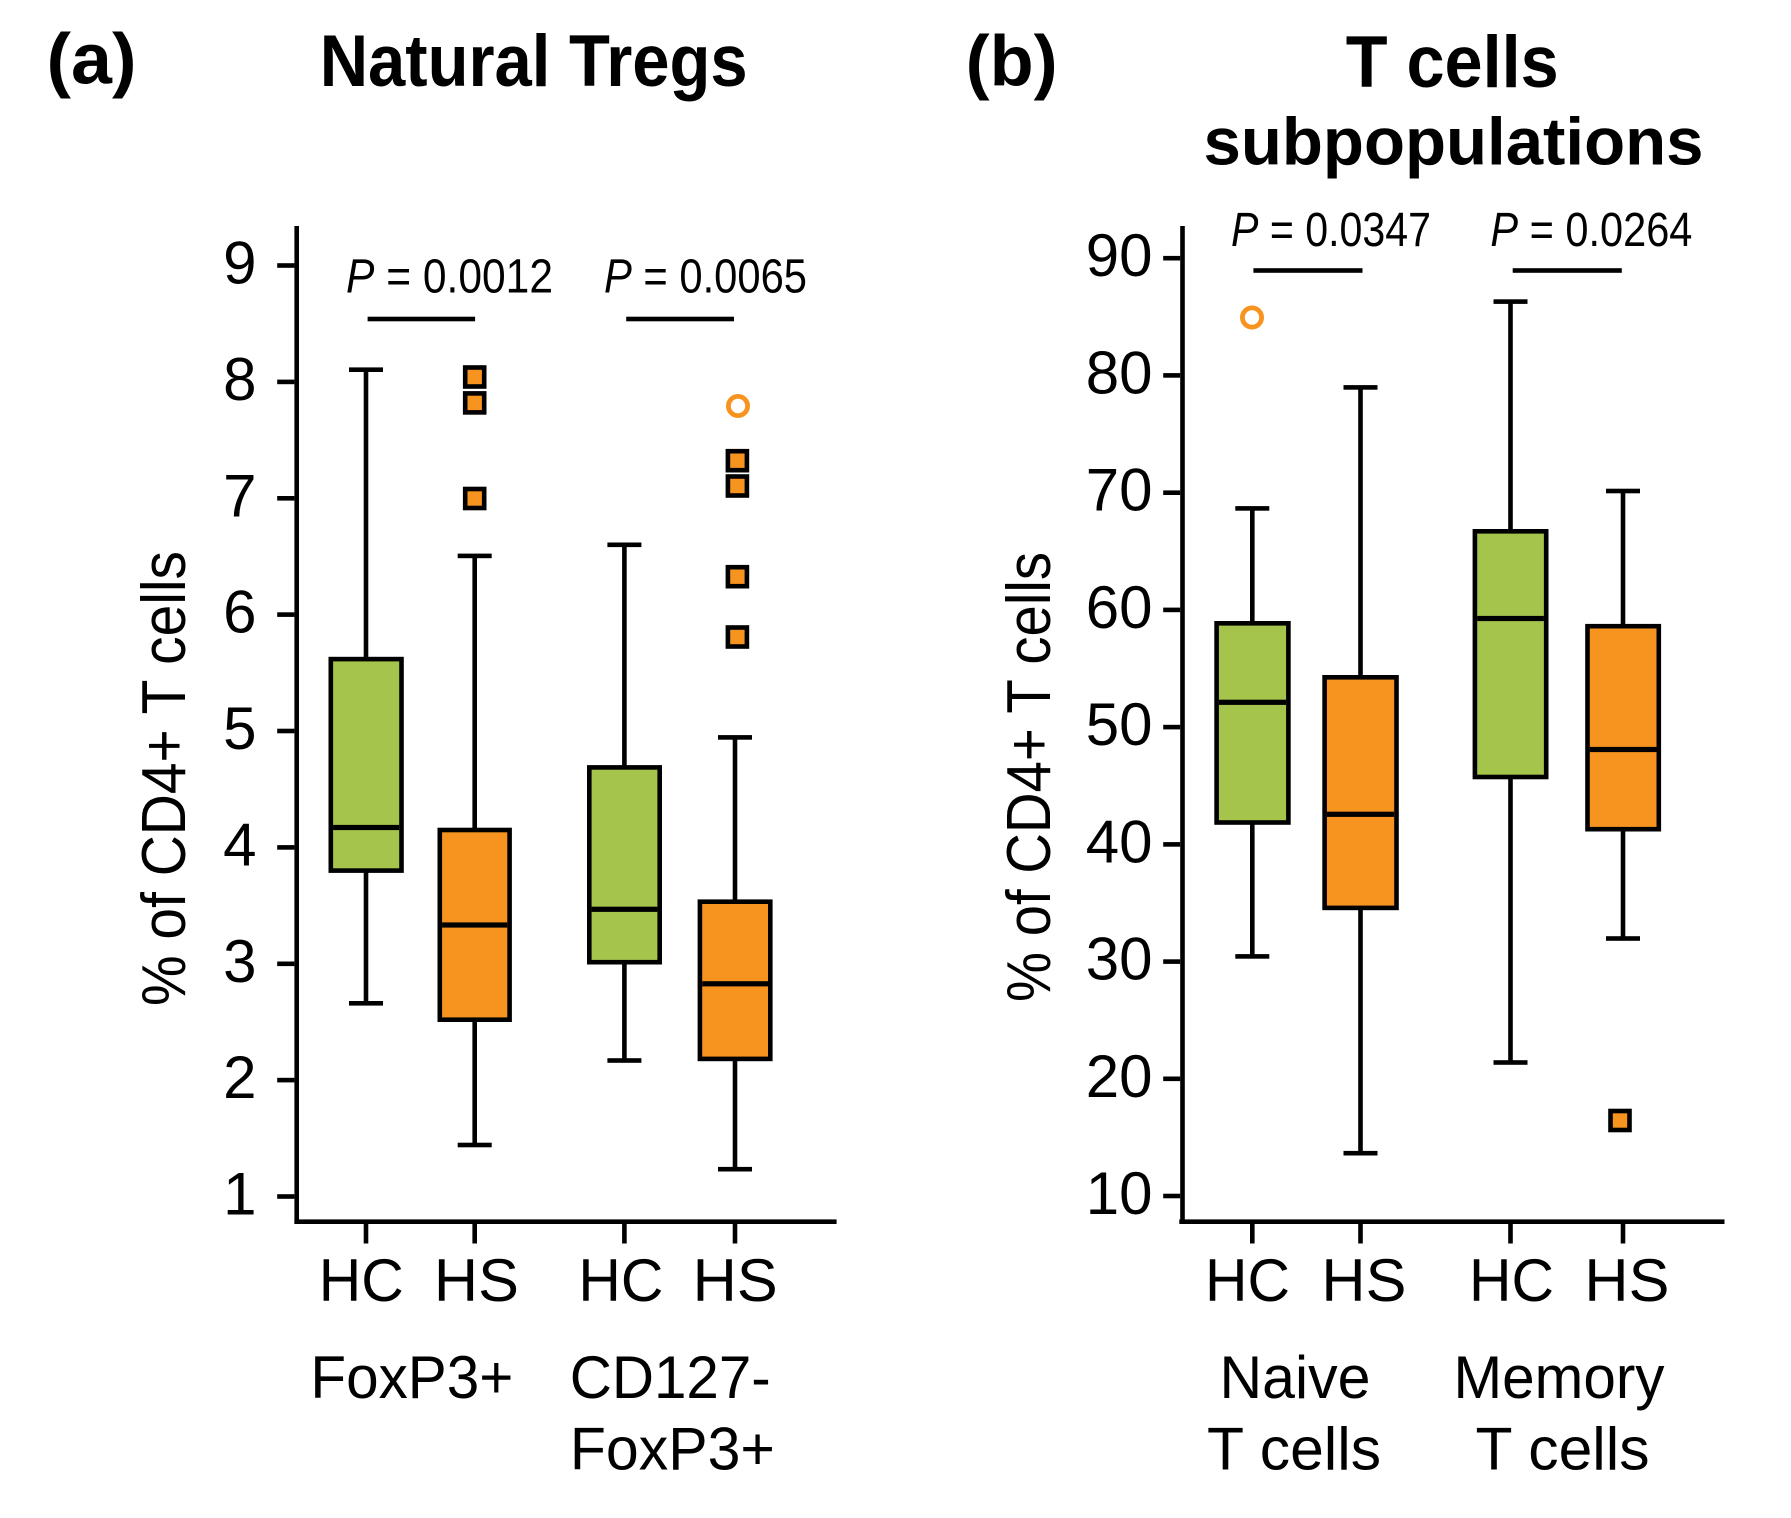 The width and height of the screenshot is (1791, 1518). I want to click on svg-text: 90, so click(1119, 255).